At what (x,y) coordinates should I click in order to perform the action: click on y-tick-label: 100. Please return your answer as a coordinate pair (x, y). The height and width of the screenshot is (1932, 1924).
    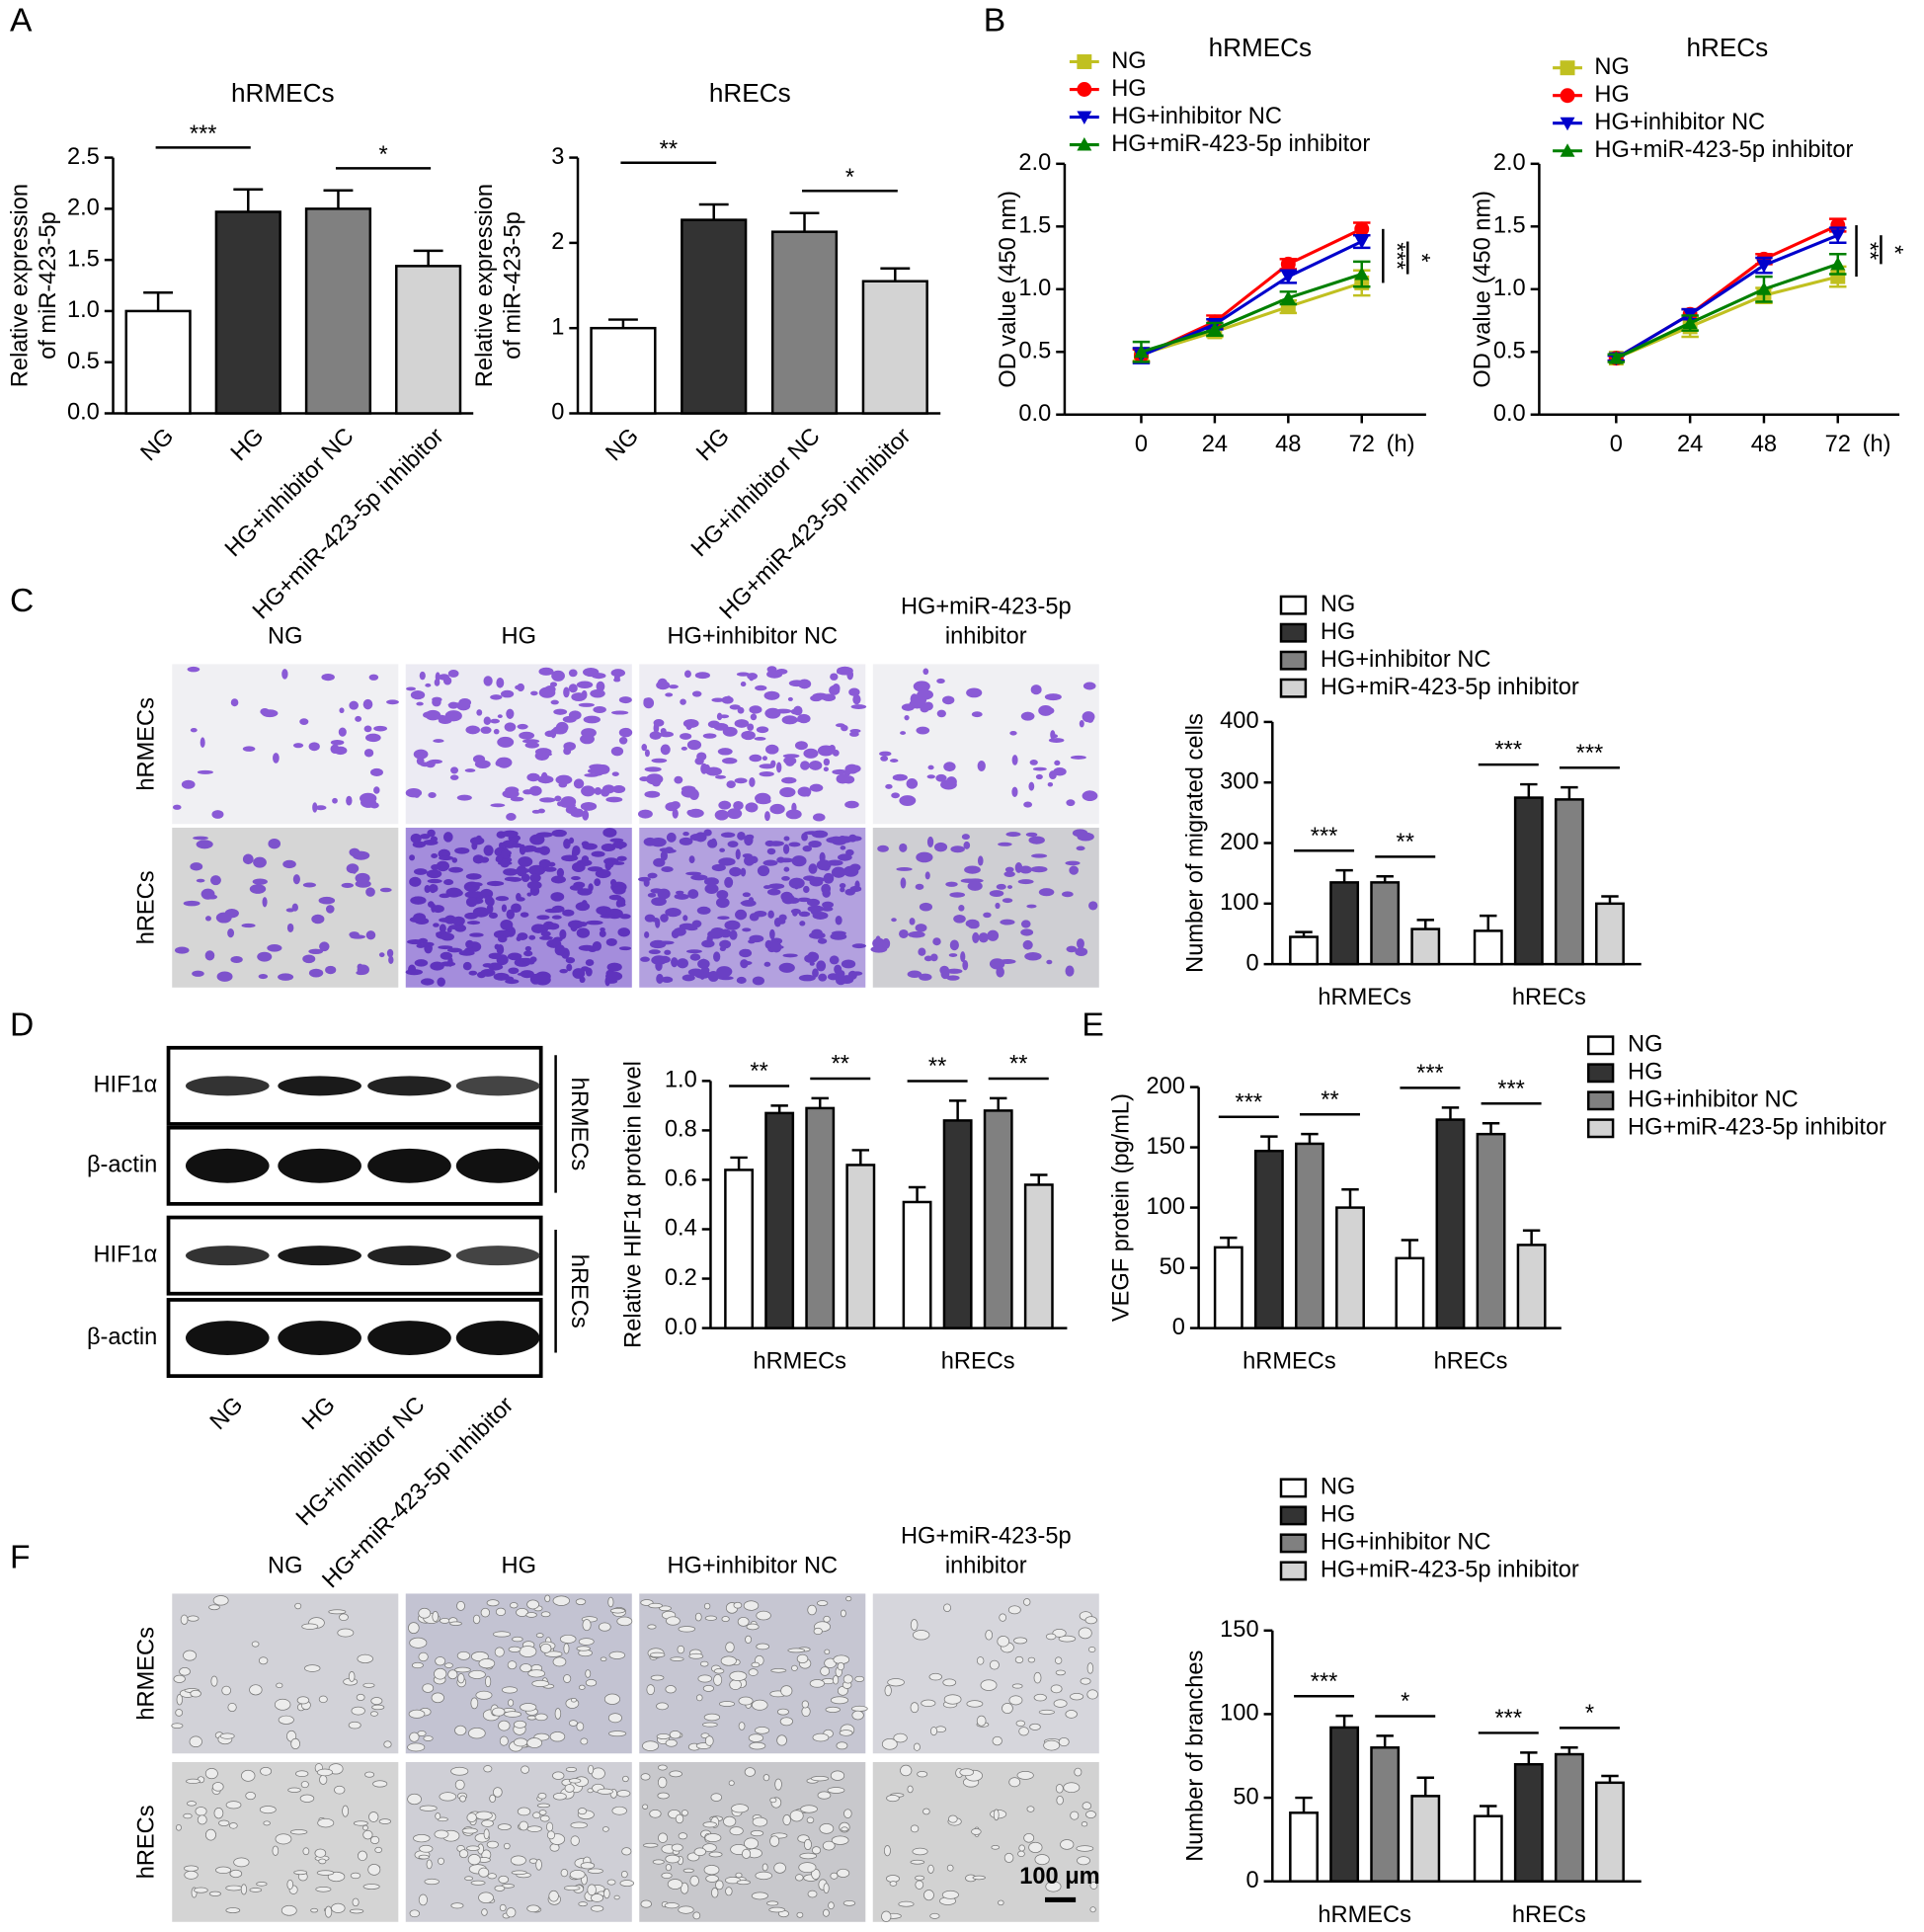
    Looking at the image, I should click on (1239, 1714).